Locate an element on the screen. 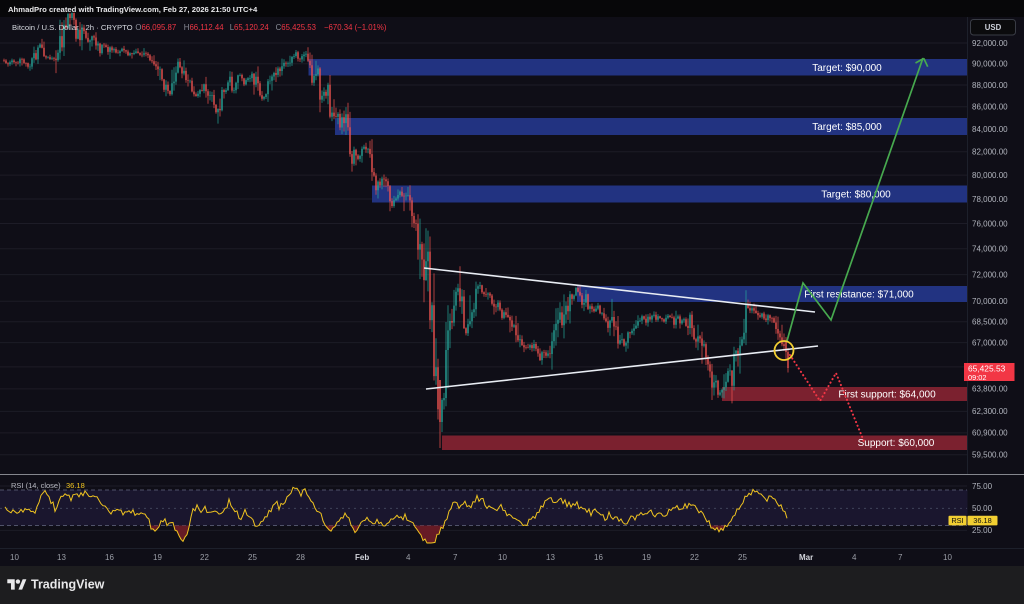 This screenshot has width=1024, height=604. svg-text: First support: $64,000 is located at coordinates (887, 395).